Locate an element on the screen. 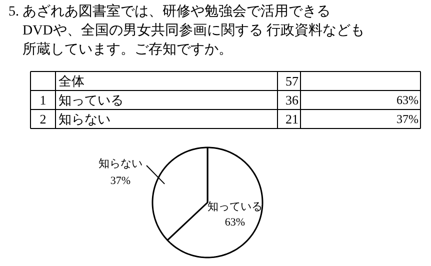  text: 36 is located at coordinates (292, 100).